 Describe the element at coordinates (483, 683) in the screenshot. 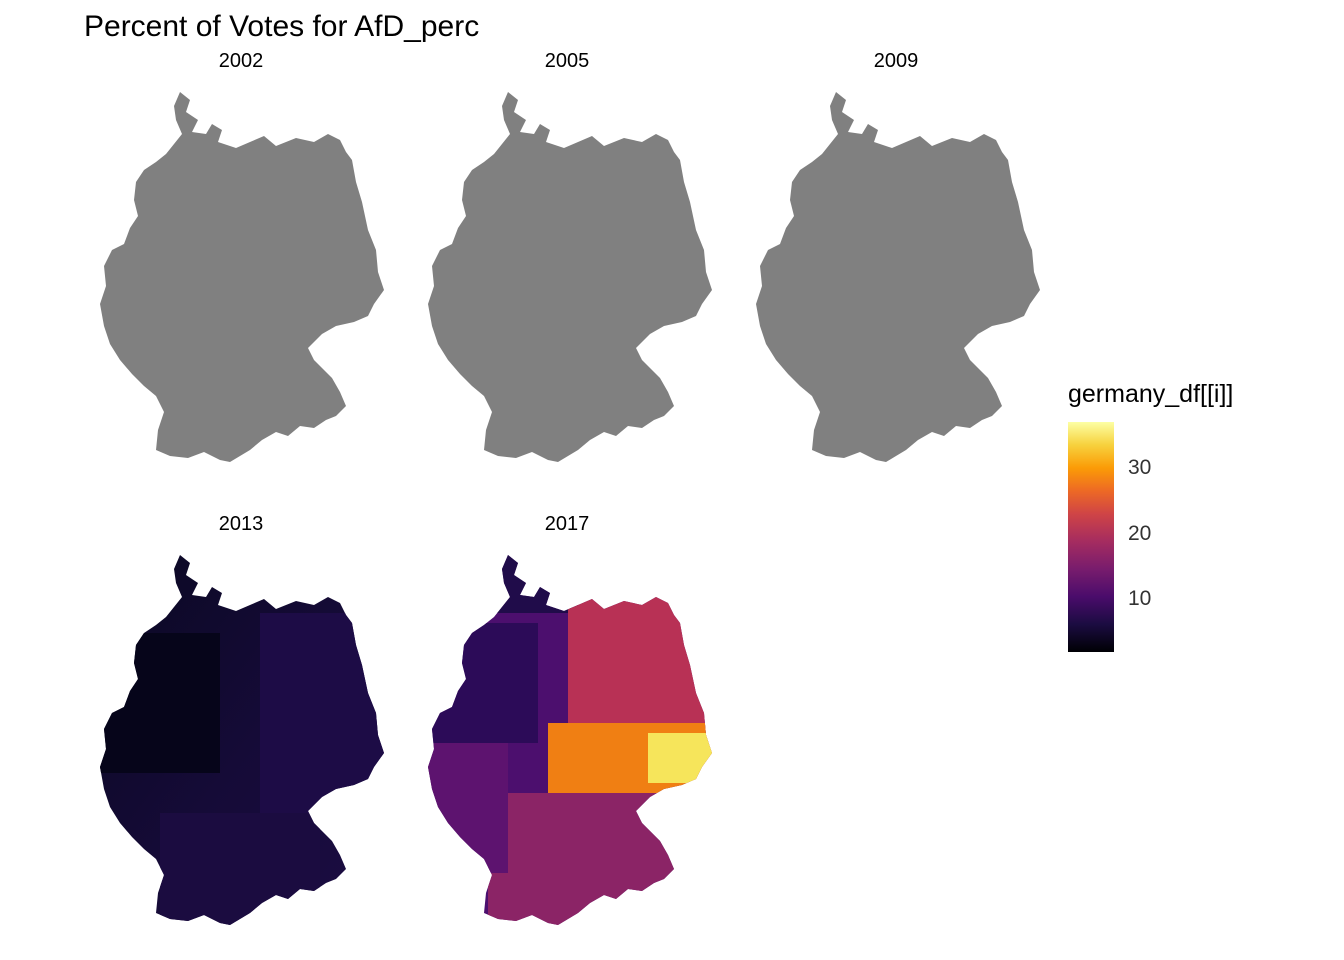

I see `region-northwest-2017` at that location.